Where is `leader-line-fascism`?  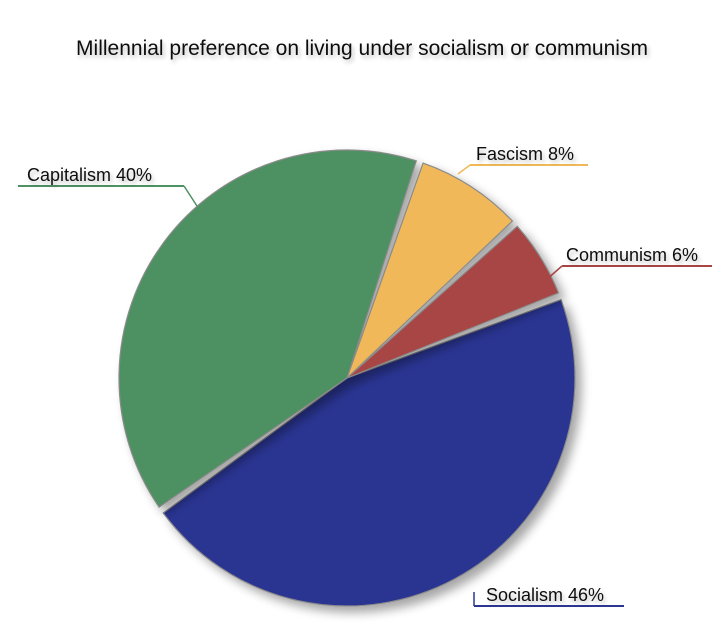
leader-line-fascism is located at coordinates (464, 169).